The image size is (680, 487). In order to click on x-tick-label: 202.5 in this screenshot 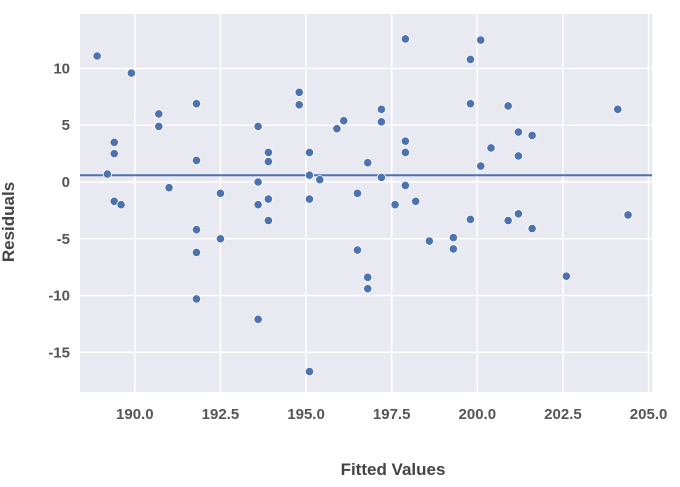, I will do `click(563, 414)`.